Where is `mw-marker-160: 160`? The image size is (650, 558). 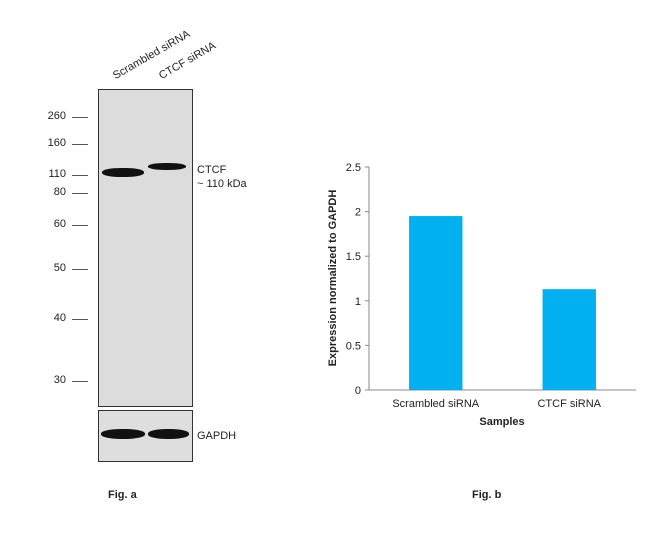
mw-marker-160: 160 is located at coordinates (56, 143).